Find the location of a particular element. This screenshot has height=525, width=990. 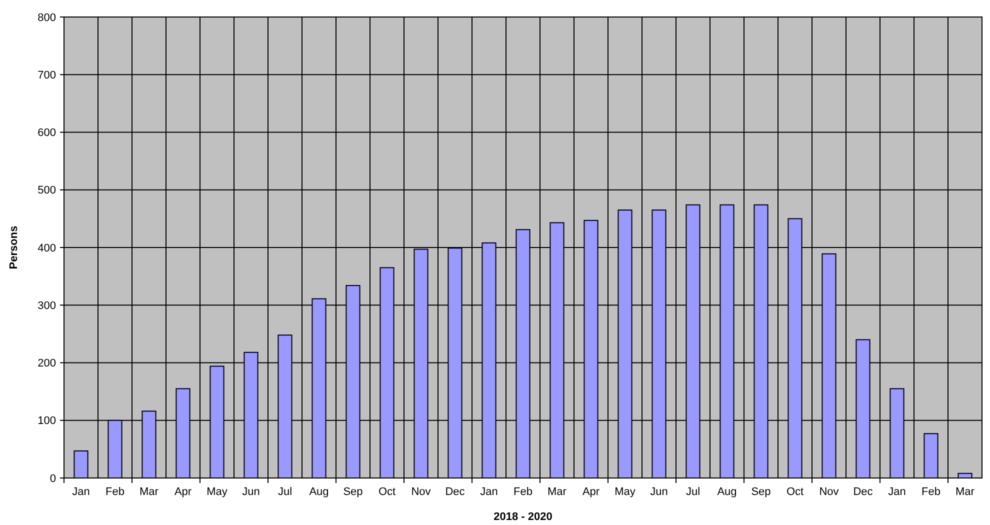

y-tick-label: 600 is located at coordinates (47, 133).